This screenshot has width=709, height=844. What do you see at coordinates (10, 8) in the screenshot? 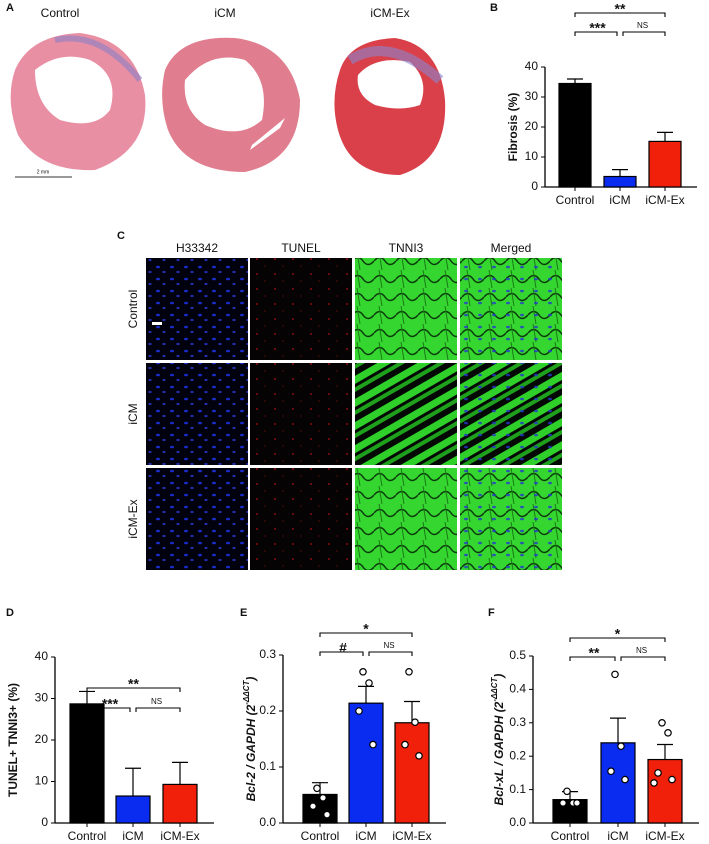
I see `panel-letter: A` at bounding box center [10, 8].